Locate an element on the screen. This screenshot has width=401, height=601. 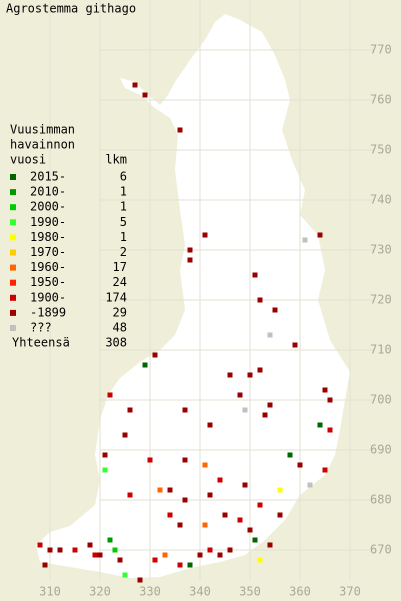
y-tick-label: 750 is located at coordinates (381, 150).